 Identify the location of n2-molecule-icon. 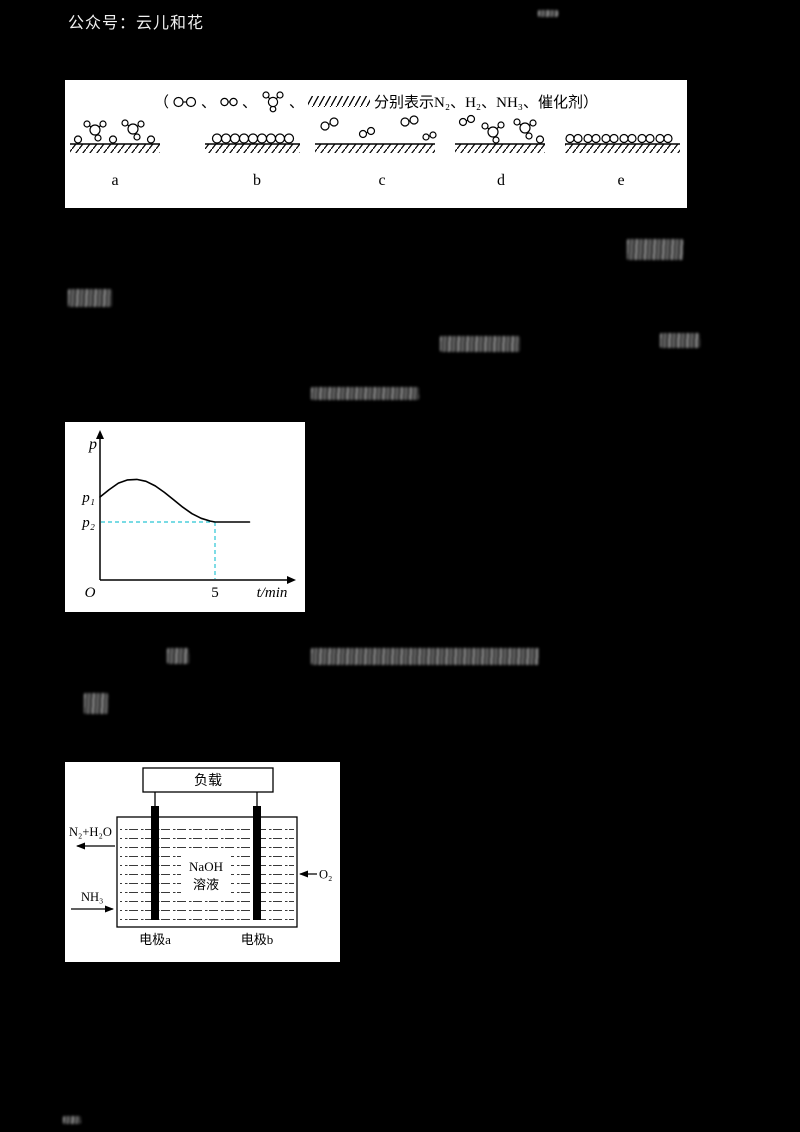
(185, 101).